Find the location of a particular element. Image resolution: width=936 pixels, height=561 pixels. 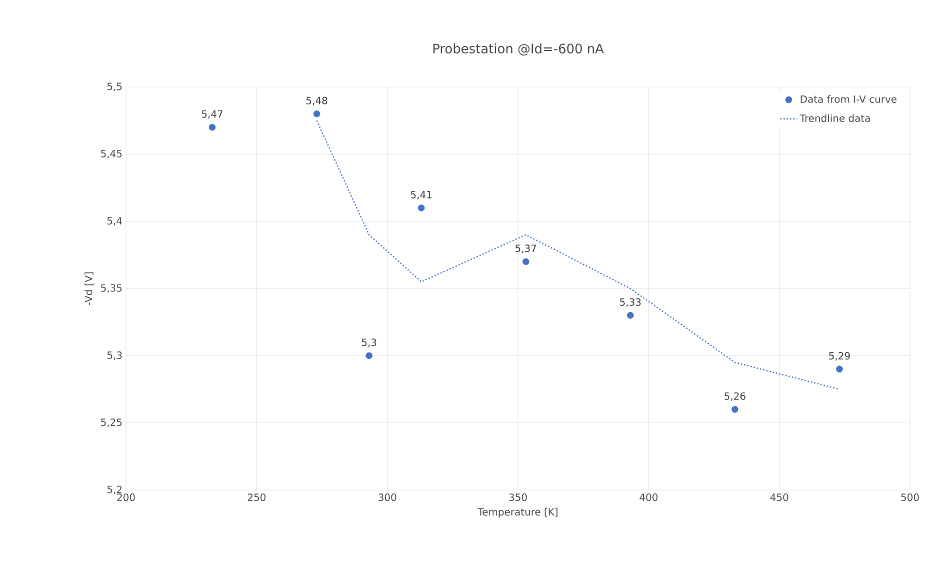

y-tick-label: 5,45 is located at coordinates (111, 154).